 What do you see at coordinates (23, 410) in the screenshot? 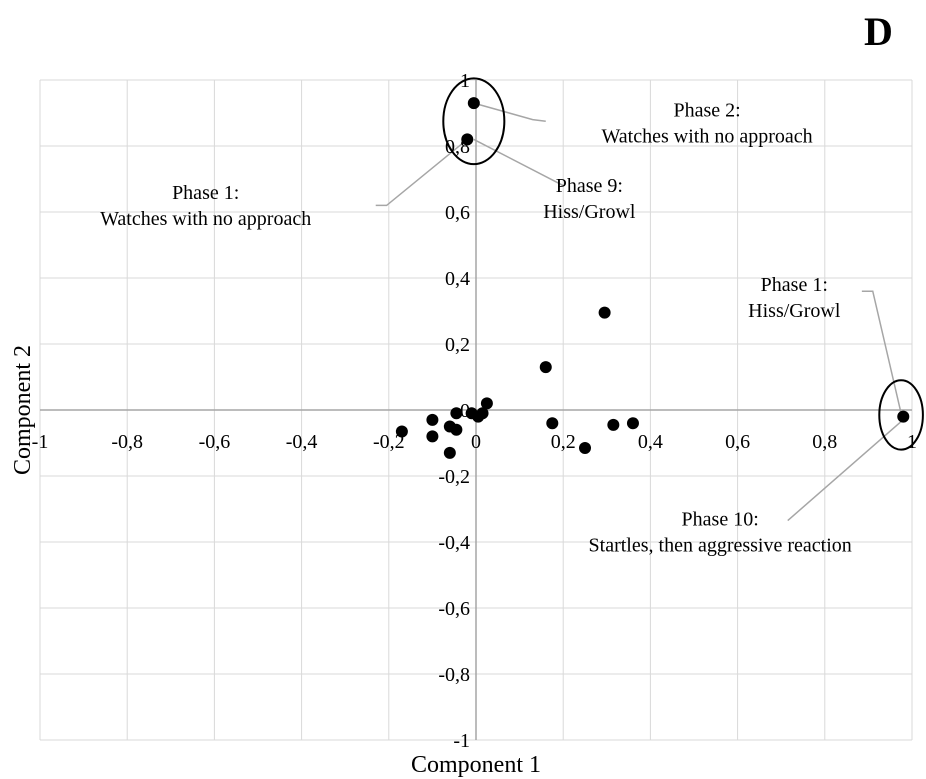
I see `y-axis-label: Component 2` at bounding box center [23, 410].